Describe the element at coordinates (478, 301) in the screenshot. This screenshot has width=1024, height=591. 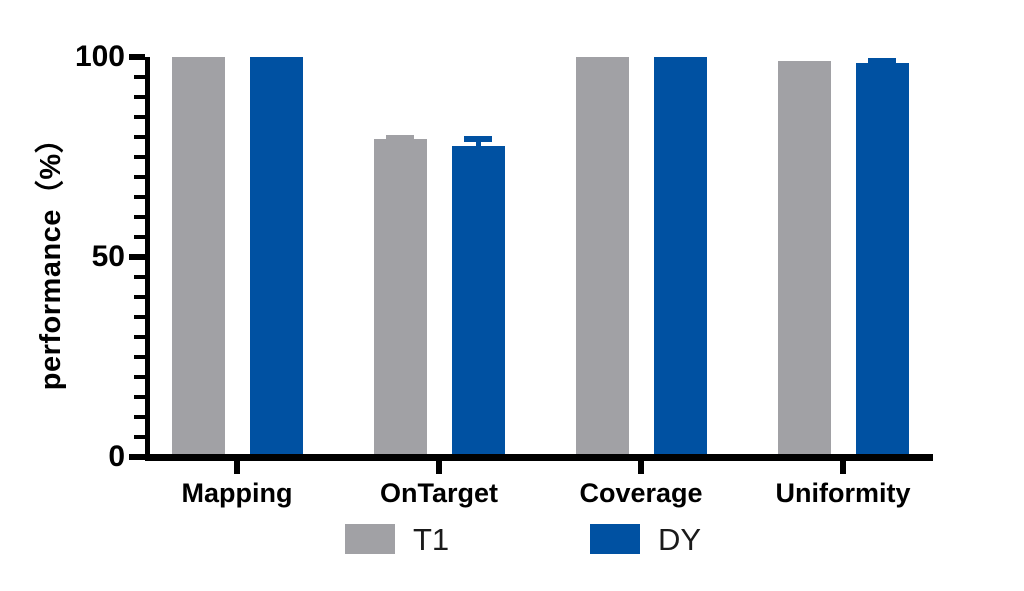
I see `bar-DY-OnTarget` at that location.